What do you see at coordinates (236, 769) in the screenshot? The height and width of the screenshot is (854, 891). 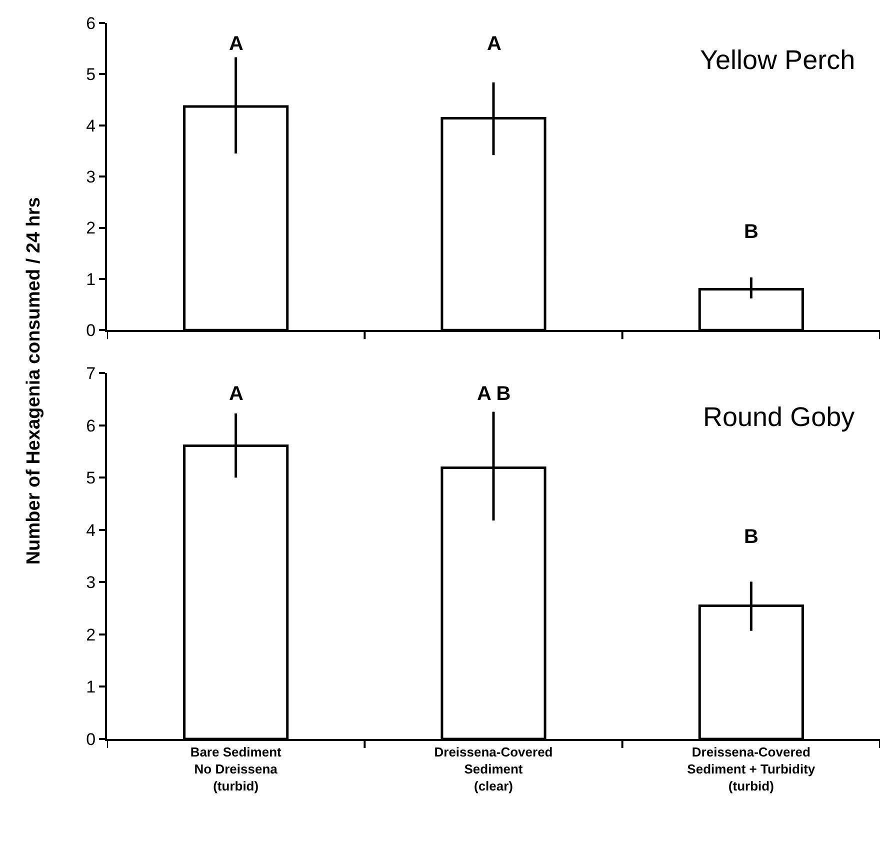 I see `x-tick-label: Bare Sediment No Dreissena (turbid)` at bounding box center [236, 769].